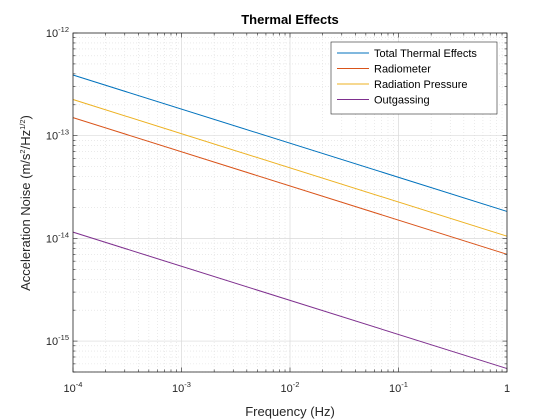 The height and width of the screenshot is (420, 560). Describe the element at coordinates (25, 203) in the screenshot. I see `y-axis-label: Acceleration Noise (m/s2/Hz1/2)` at that location.